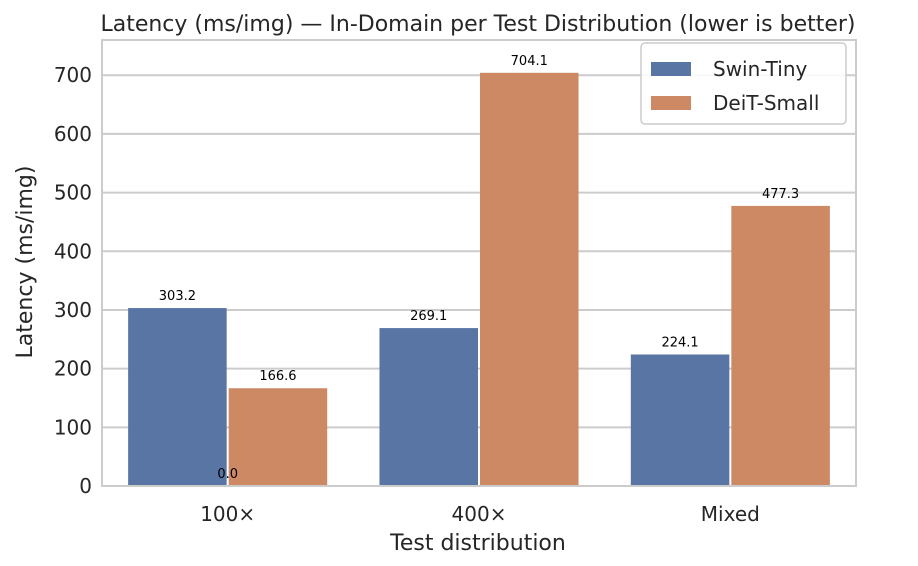 This screenshot has width=918, height=566. I want to click on legend: Swin-Tiny DeiT-Small, so click(743, 83).